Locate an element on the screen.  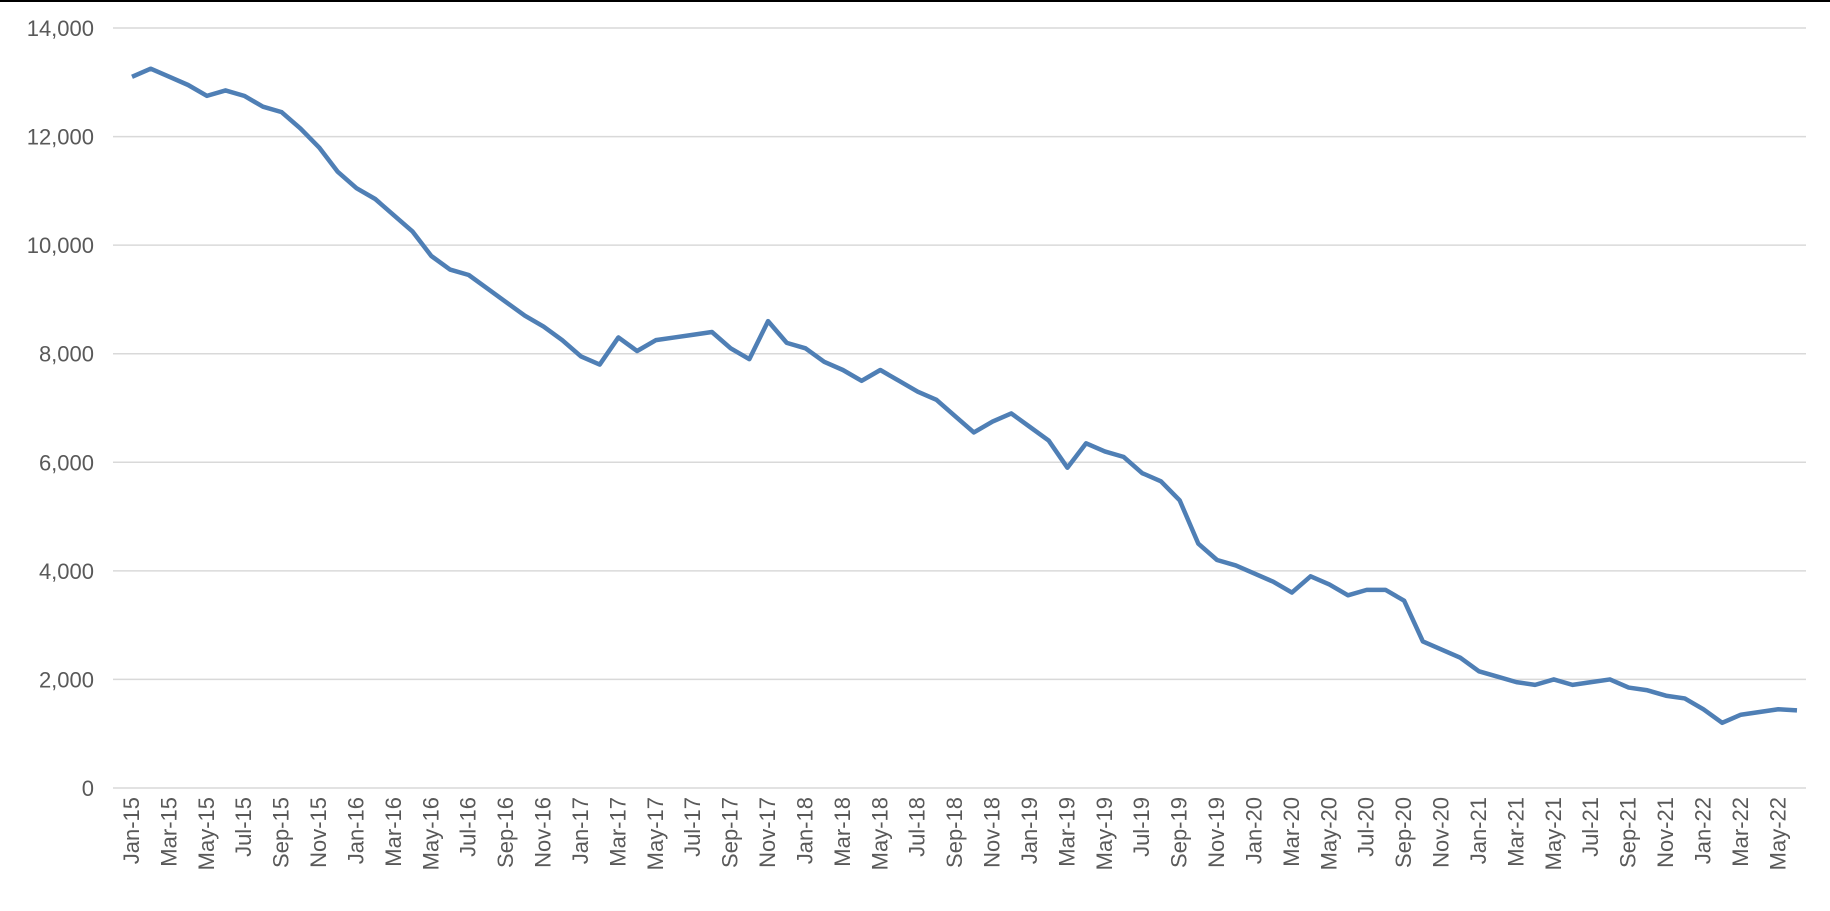
x-tick-label: Mar-17 is located at coordinates (617, 832).